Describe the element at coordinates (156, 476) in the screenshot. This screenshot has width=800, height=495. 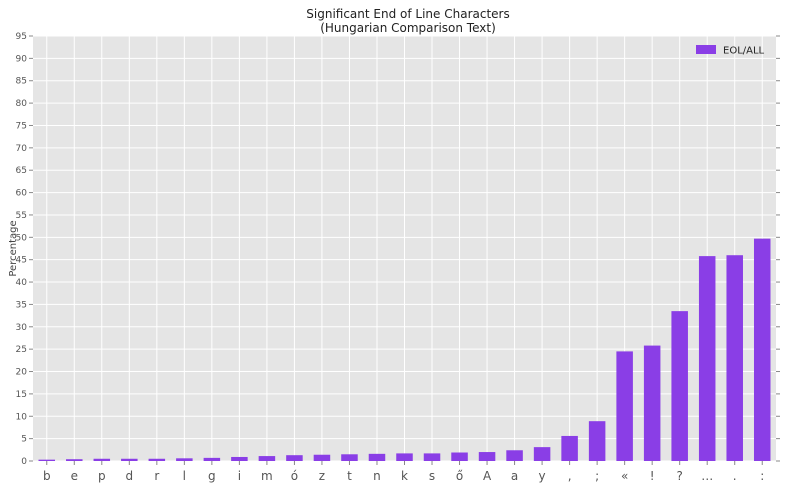
I see `x-tick-label: r` at that location.